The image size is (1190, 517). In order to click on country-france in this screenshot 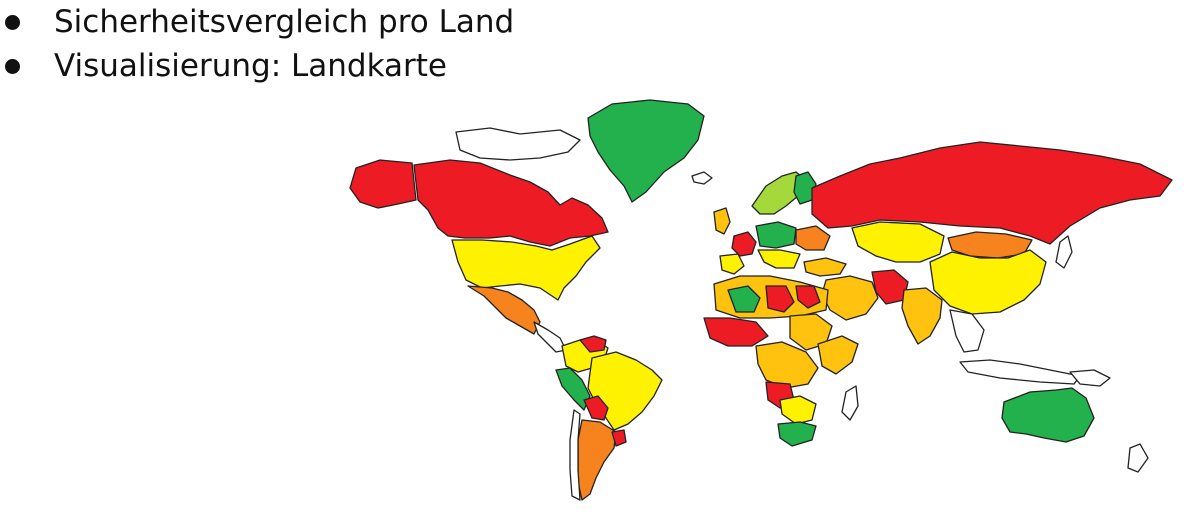, I will do `click(744, 244)`.